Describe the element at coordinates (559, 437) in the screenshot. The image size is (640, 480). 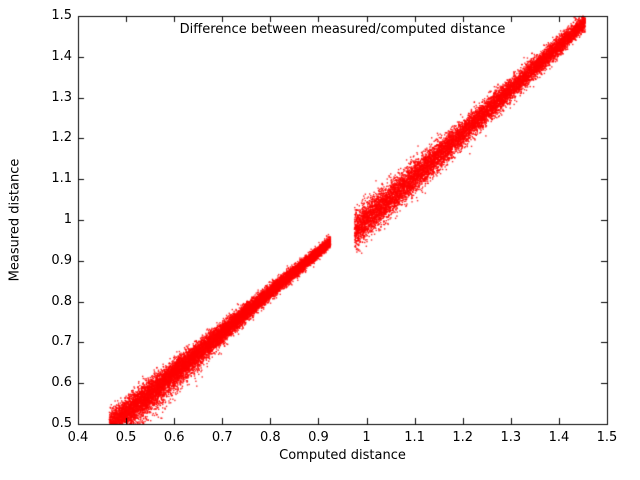
I see `x-tick-label: 1.4` at that location.